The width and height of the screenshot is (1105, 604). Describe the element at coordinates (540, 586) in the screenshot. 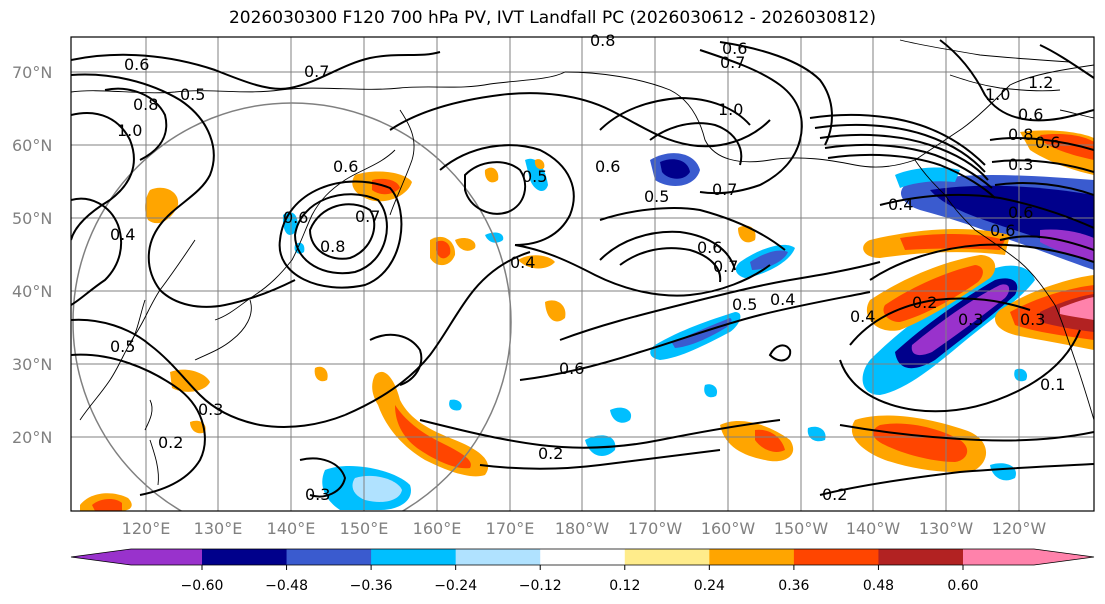

I see `colorbar-tick-label: −0.12` at that location.